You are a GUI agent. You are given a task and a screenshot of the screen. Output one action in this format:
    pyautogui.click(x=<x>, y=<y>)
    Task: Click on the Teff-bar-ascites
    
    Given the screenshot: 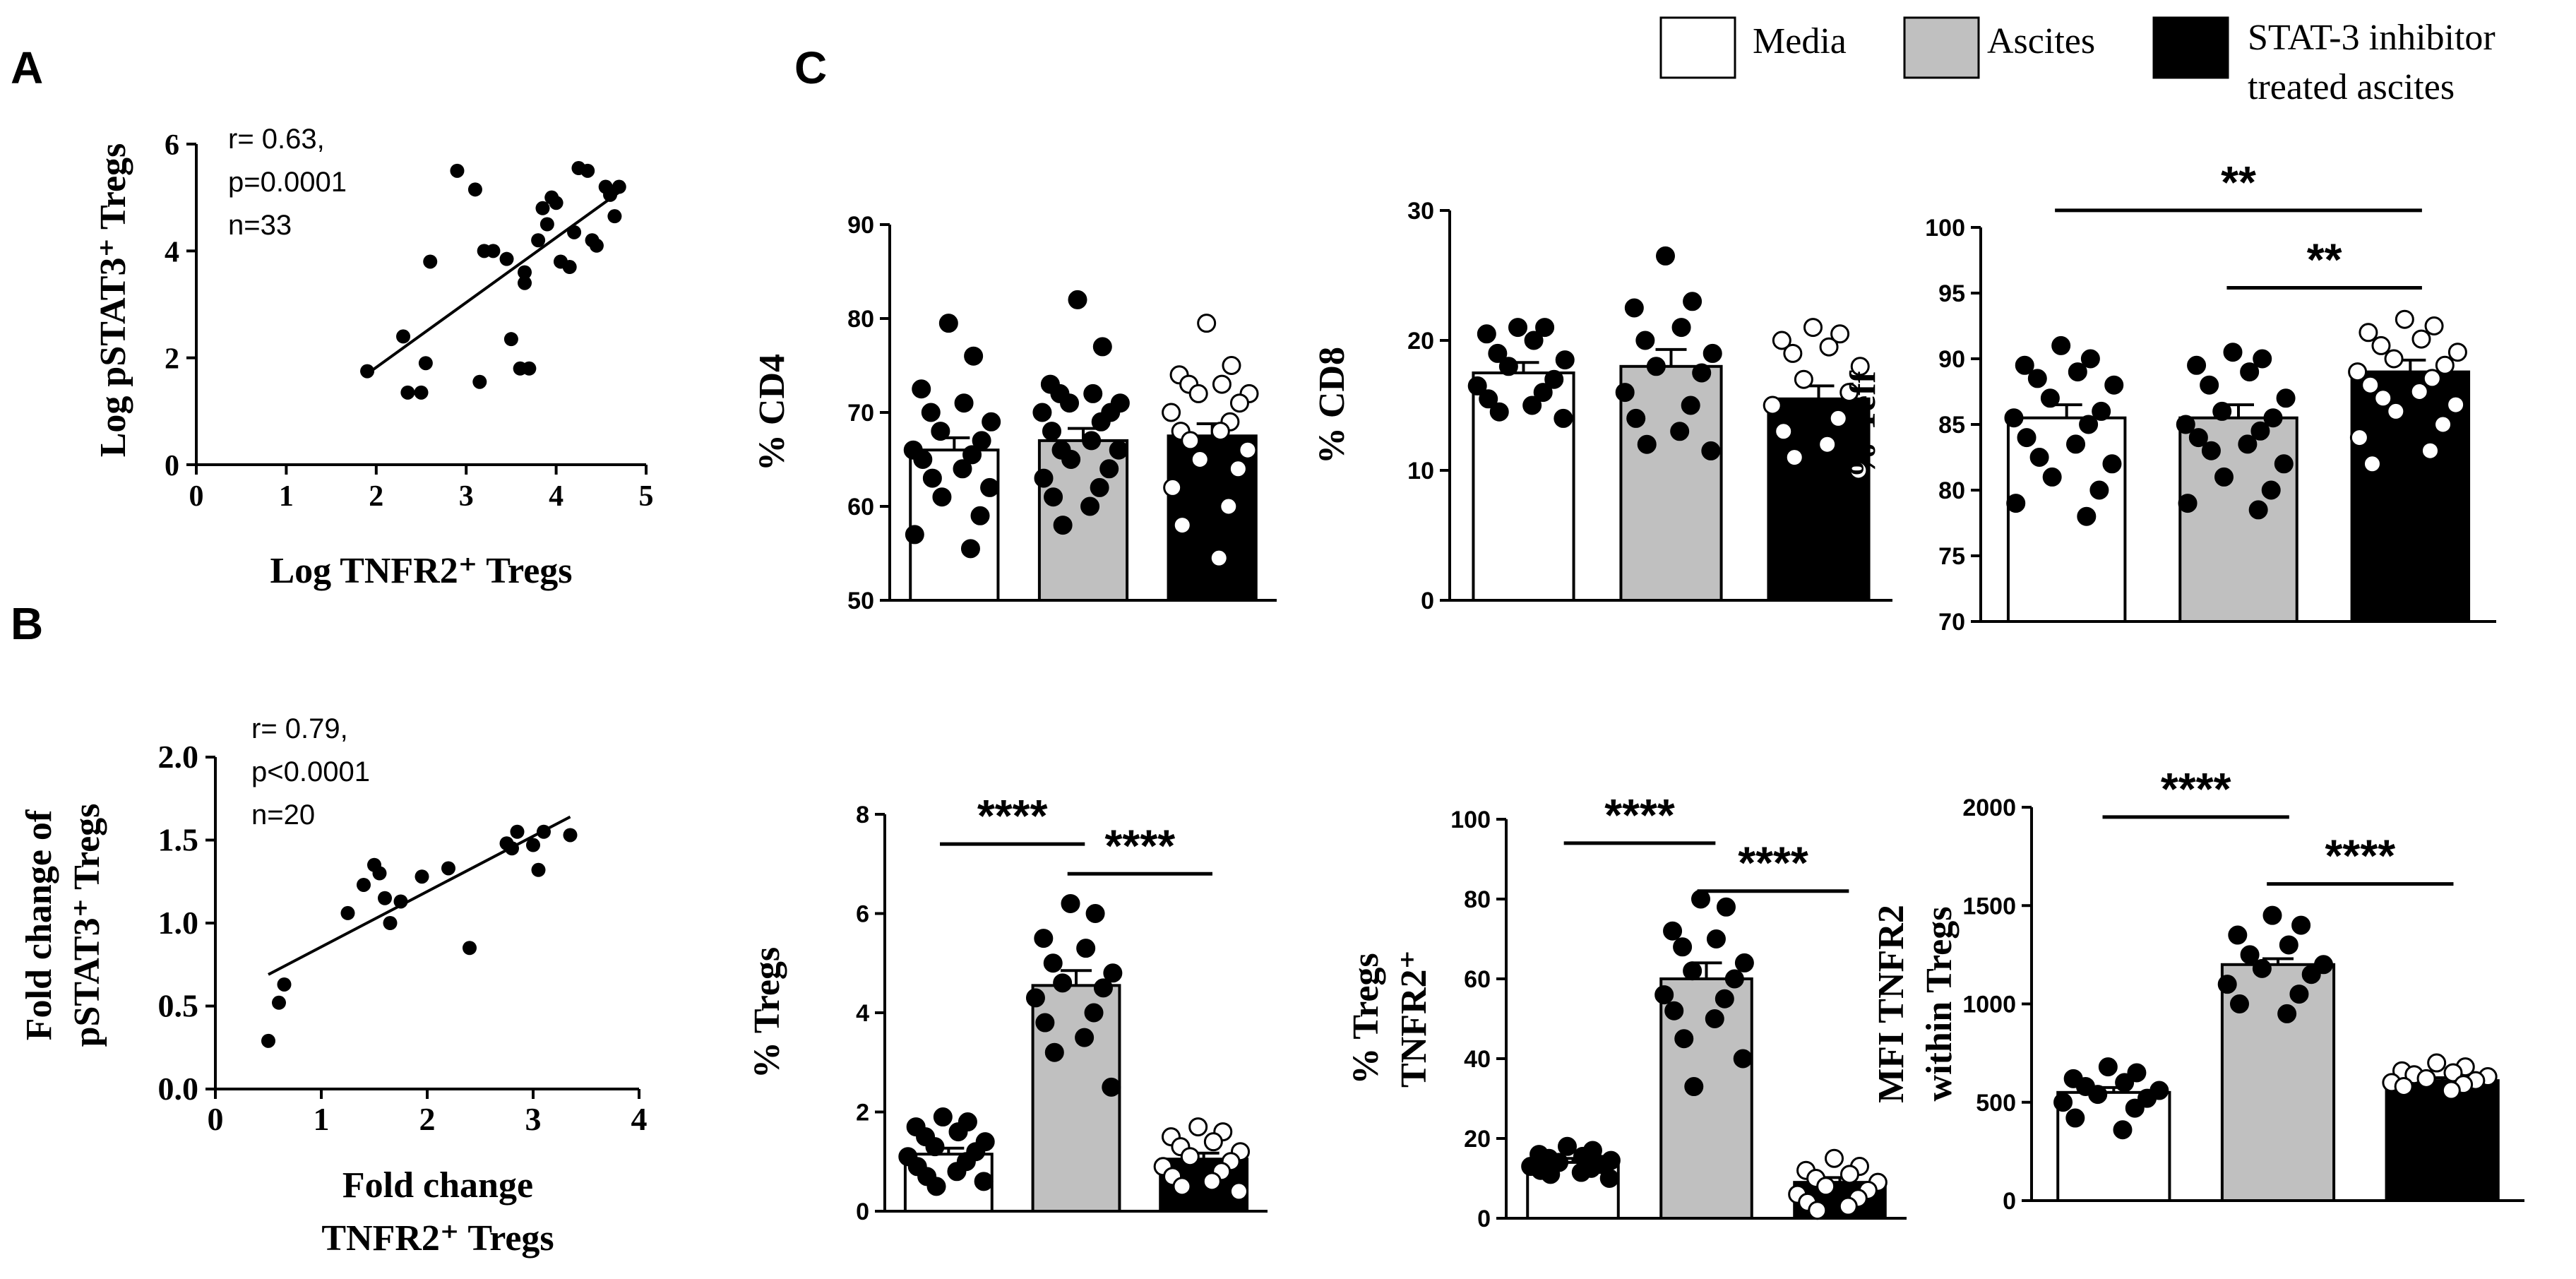 What is the action you would take?
    pyautogui.click(x=2238, y=519)
    